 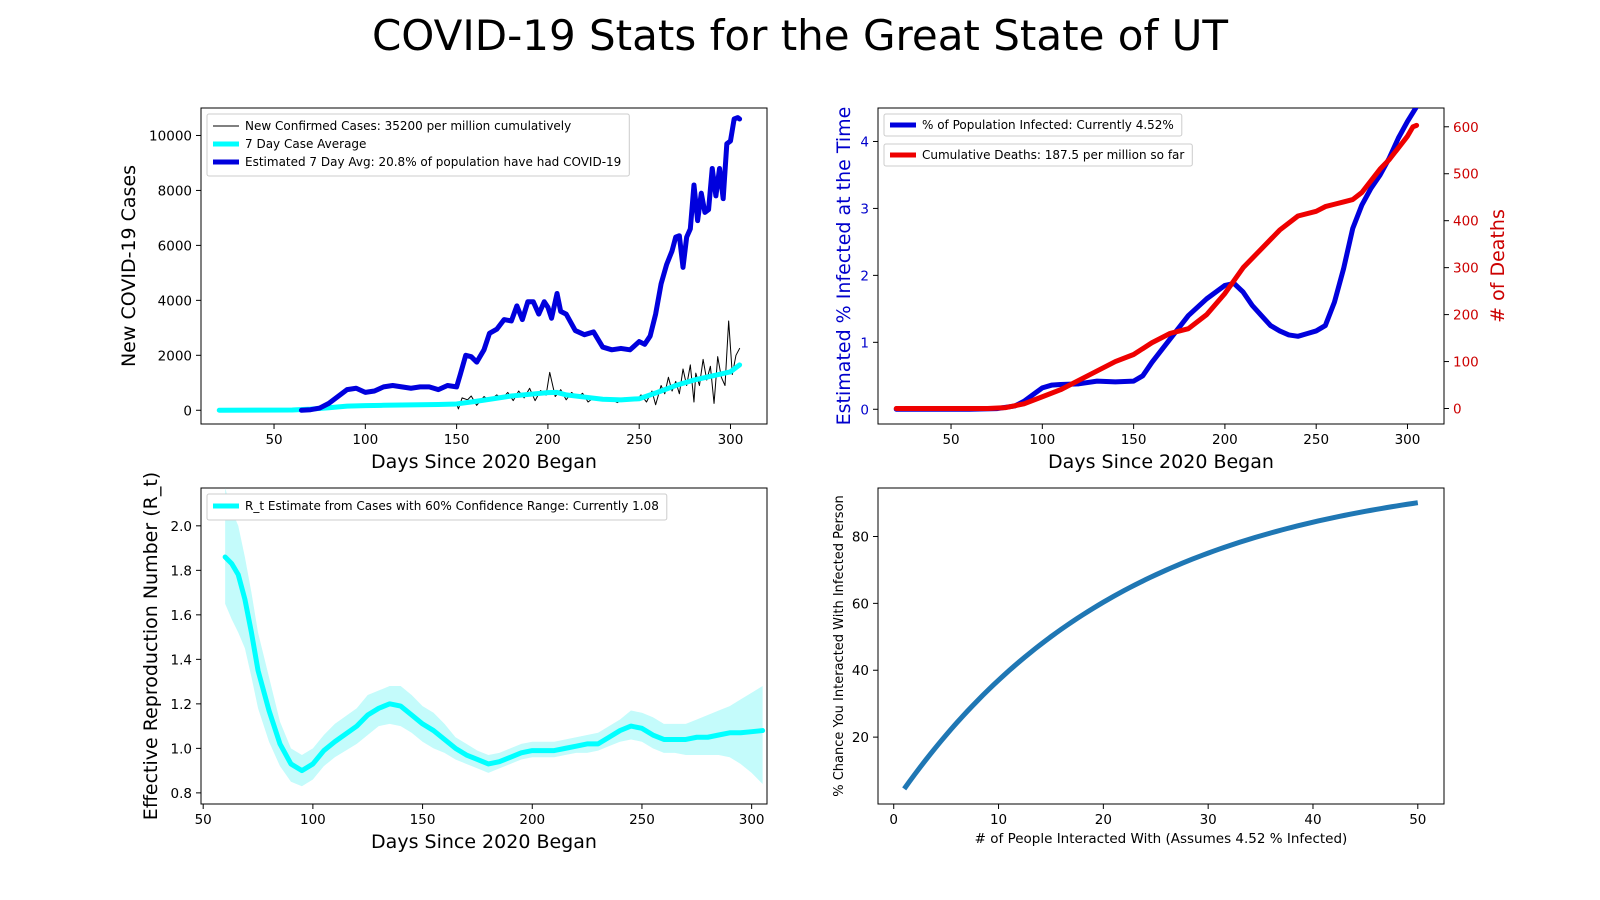 What do you see at coordinates (864, 142) in the screenshot?
I see `infected-y-tick-label: 4` at bounding box center [864, 142].